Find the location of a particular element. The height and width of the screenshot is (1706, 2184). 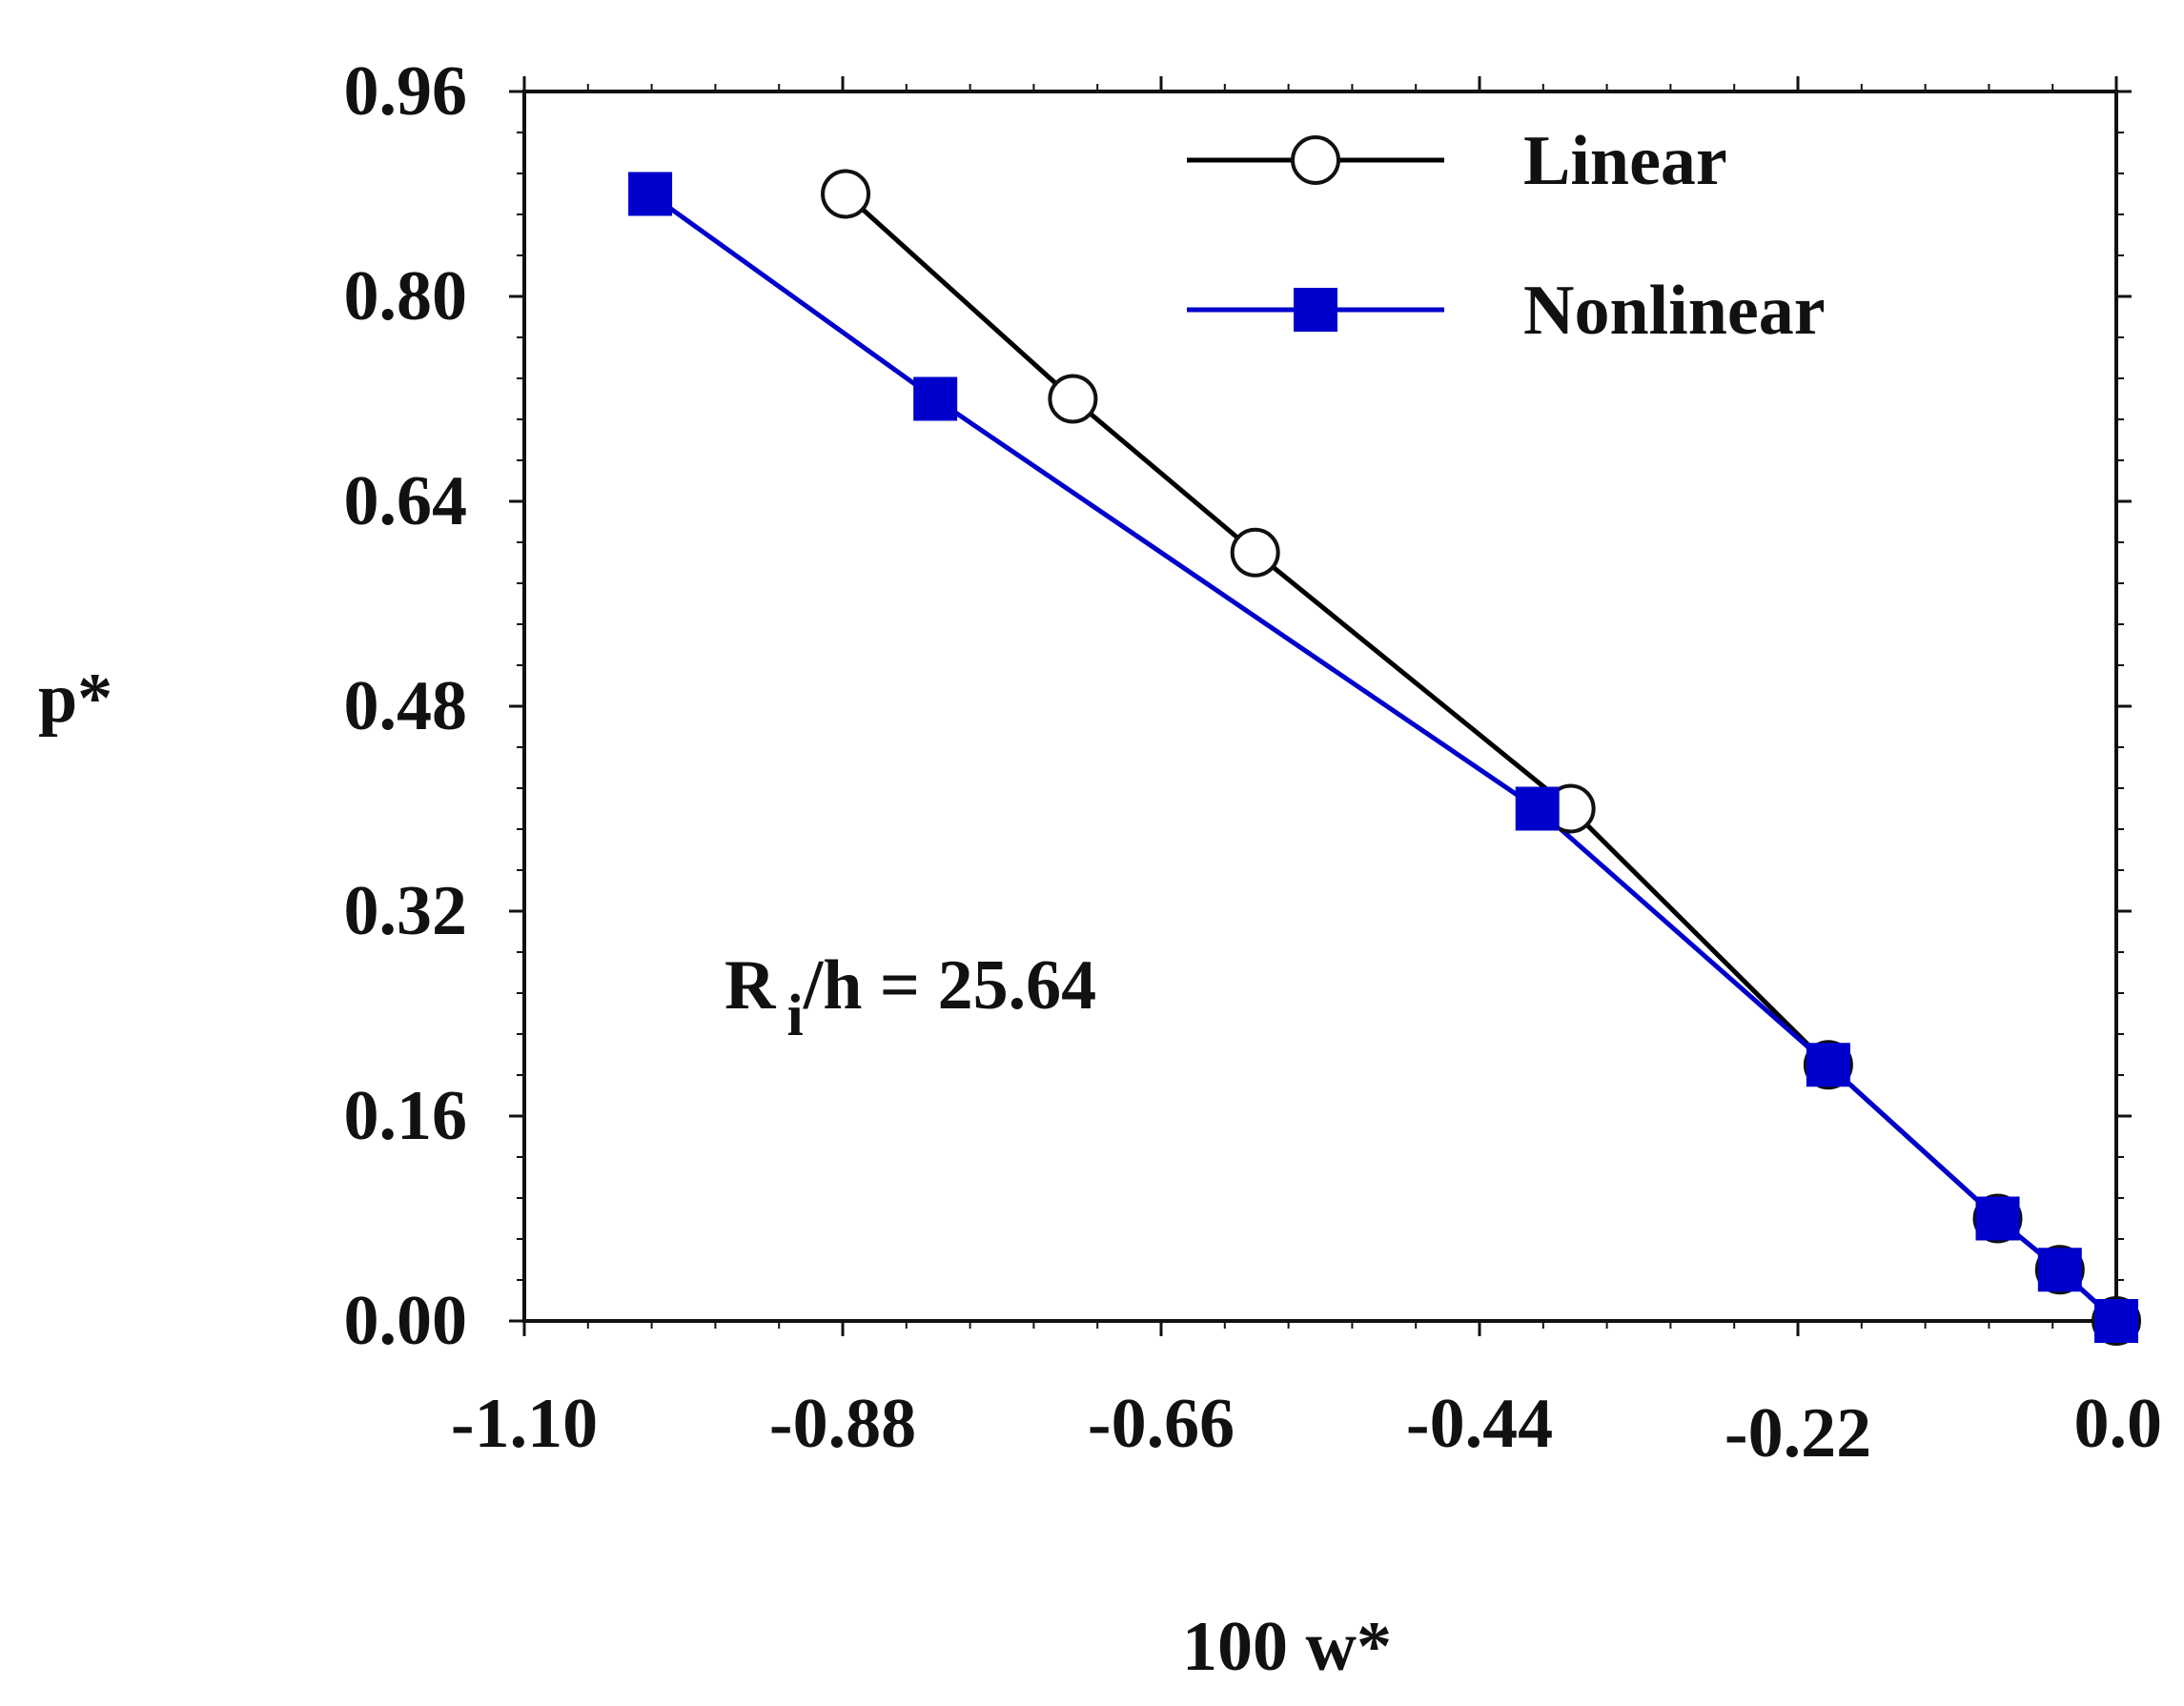

y-tick-labels: 0.00 0.16 0.32 0.48 0.64 0.80 0.96 is located at coordinates (406, 706).